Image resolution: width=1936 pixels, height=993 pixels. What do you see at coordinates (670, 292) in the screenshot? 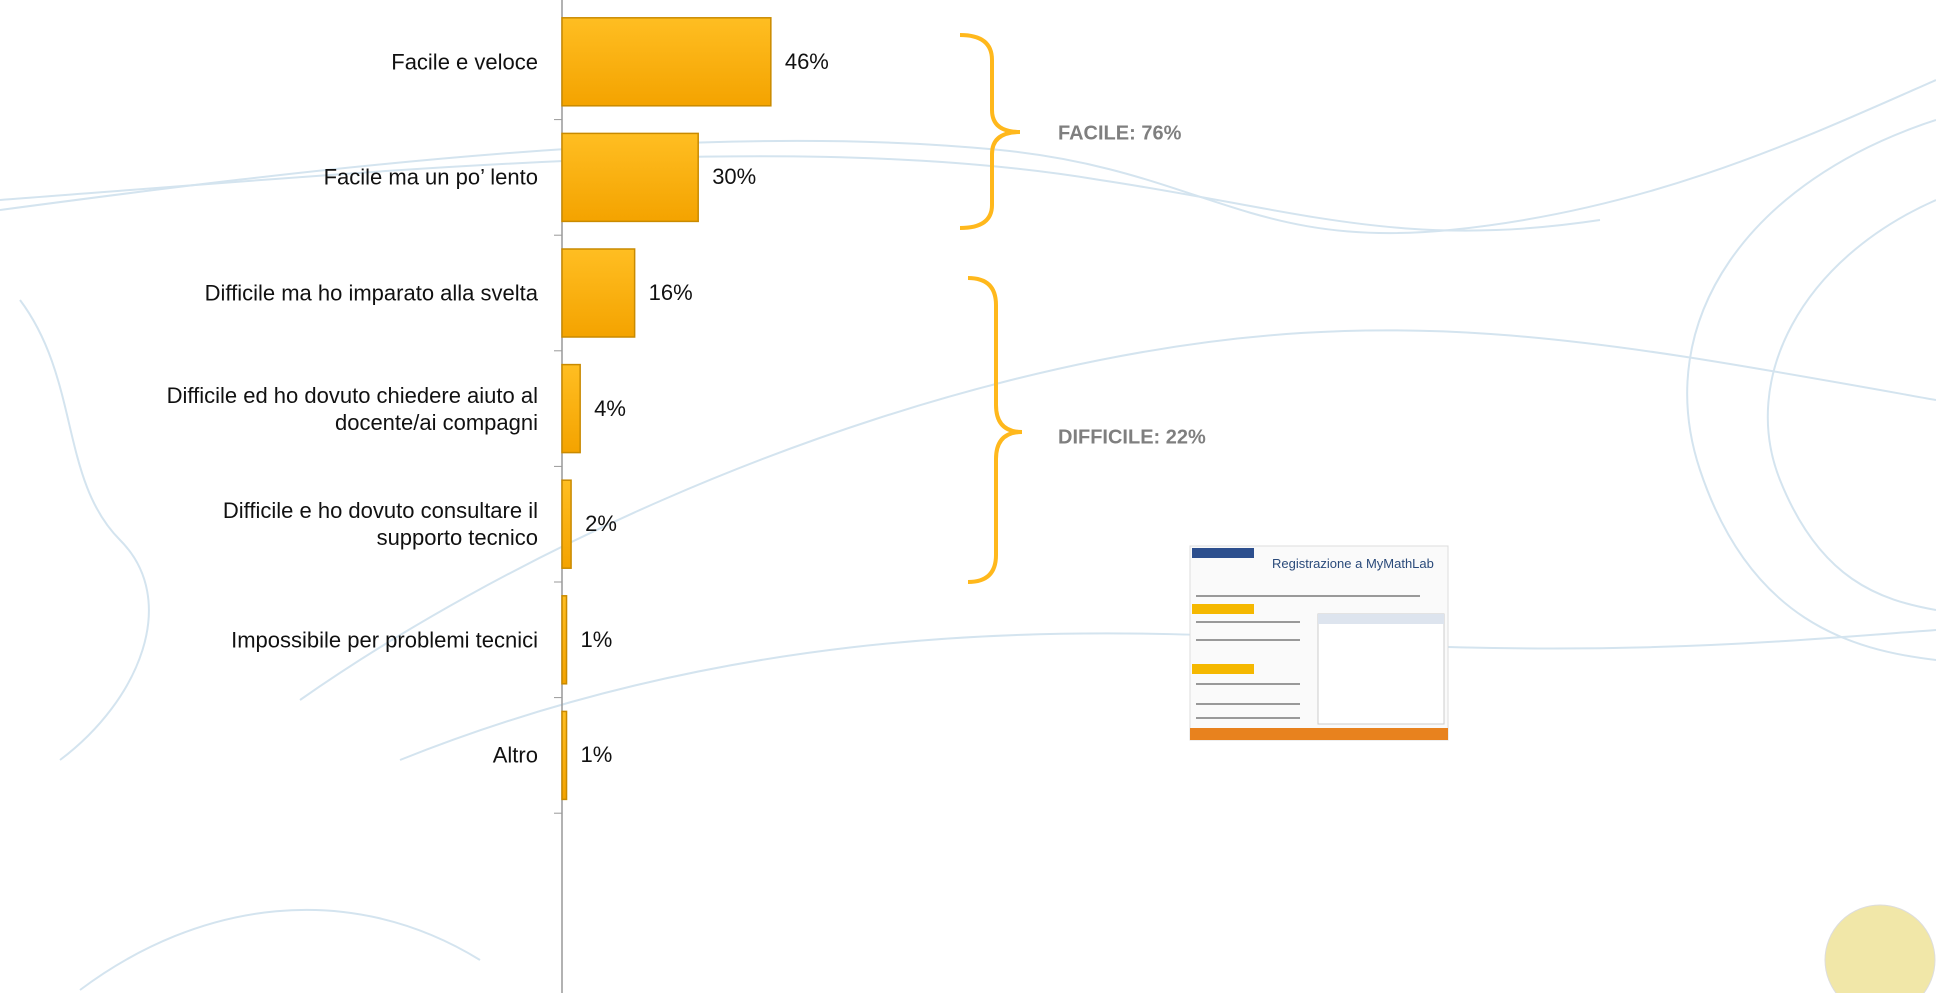
I see `value-label: 16%` at bounding box center [670, 292].